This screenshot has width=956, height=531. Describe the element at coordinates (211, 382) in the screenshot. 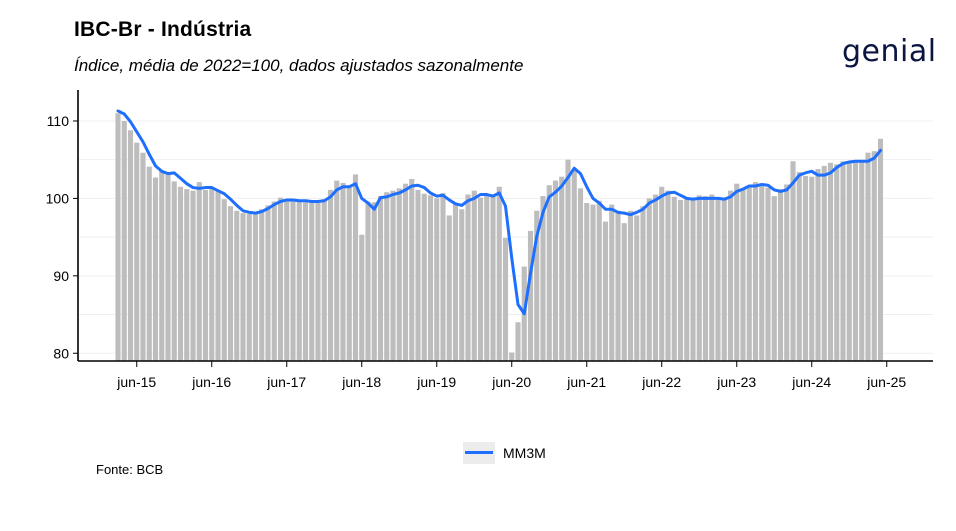

I see `x-tick-label: jun-16` at that location.